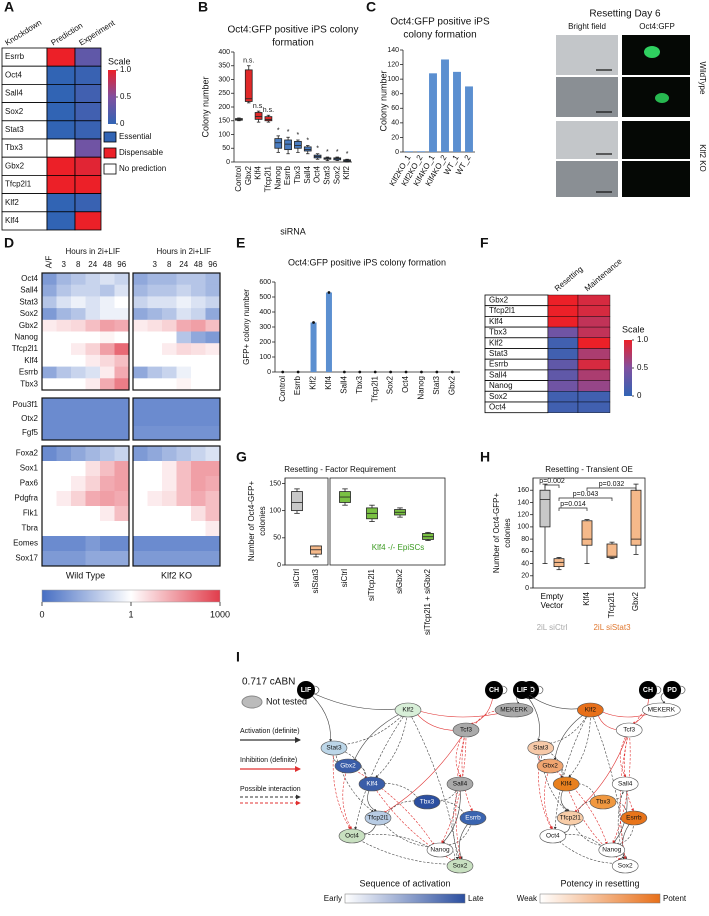  Describe the element at coordinates (421, 388) in the screenshot. I see `x-tick-label: Nanog` at that location.